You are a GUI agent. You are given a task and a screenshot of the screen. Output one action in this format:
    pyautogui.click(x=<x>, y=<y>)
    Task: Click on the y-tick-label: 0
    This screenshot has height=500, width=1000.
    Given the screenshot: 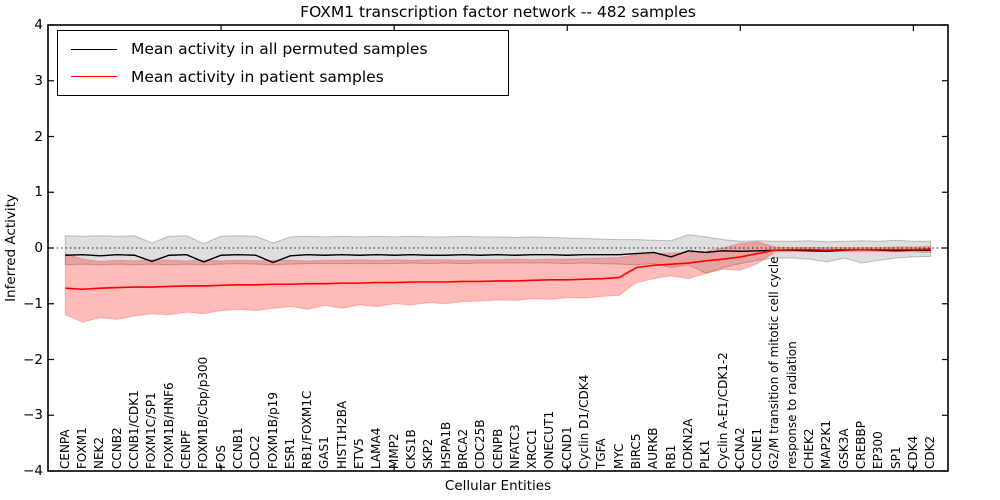 What is the action you would take?
    pyautogui.click(x=38, y=248)
    